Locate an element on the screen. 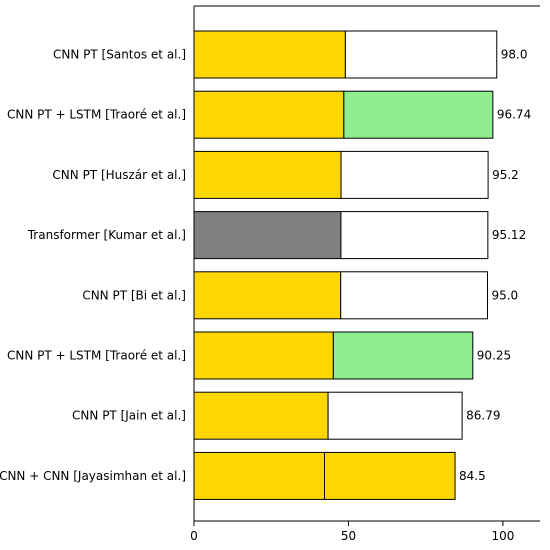 This screenshot has height=550, width=550. value-labels-group: 98.0 96.74 95.2 95.12 95.0 90.25 86.79 84.5 is located at coordinates (495, 265).